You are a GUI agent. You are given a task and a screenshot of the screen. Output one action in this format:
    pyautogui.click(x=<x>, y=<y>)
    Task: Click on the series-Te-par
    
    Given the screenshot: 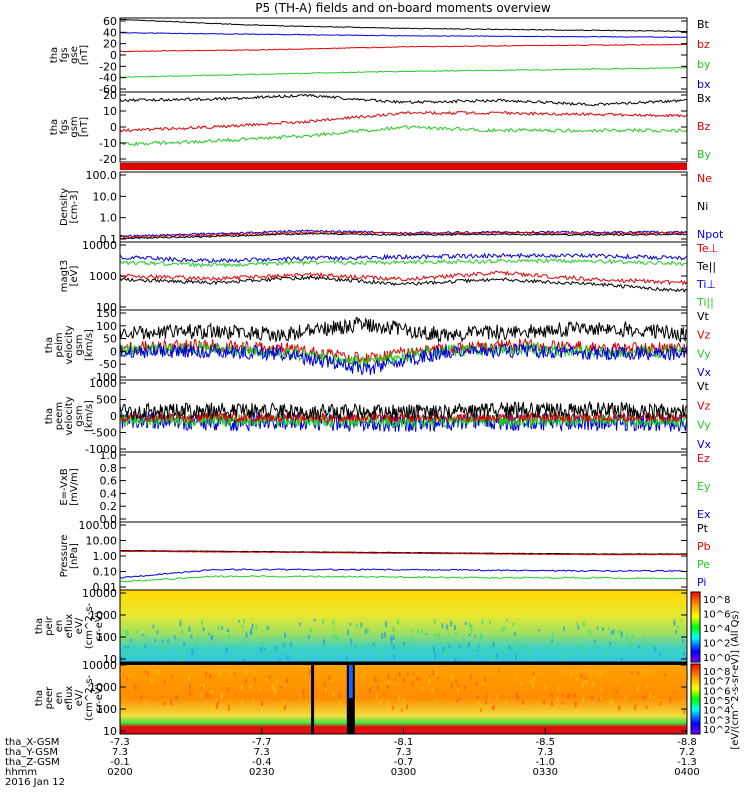 What is the action you would take?
    pyautogui.click(x=403, y=284)
    